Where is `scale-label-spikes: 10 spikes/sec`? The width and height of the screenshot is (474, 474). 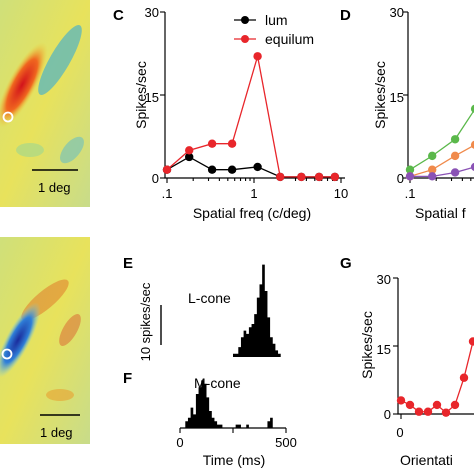 scale-label-spikes: 10 spikes/sec is located at coordinates (145, 321).